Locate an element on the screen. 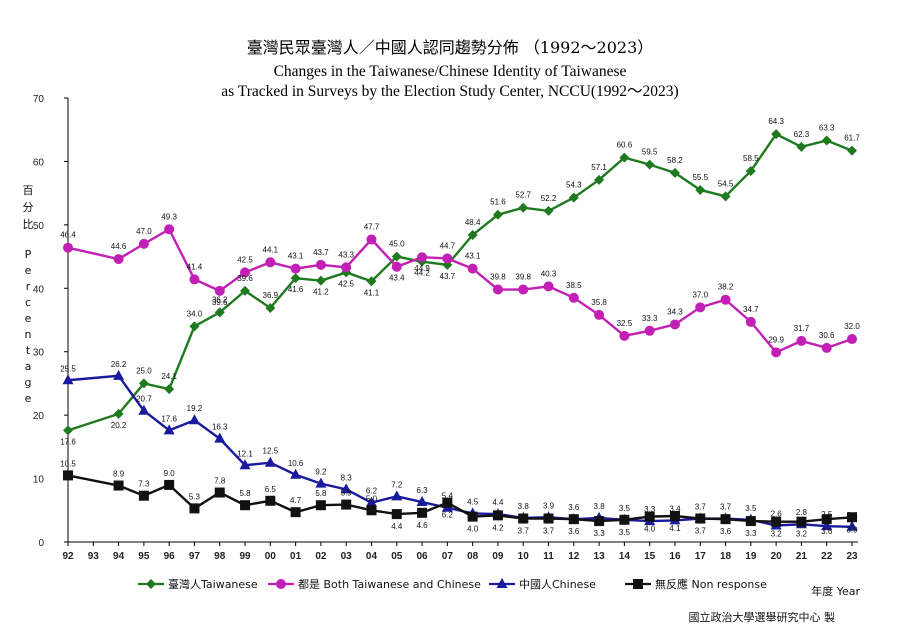 This screenshot has width=900, height=637. data-label-taiwanese: 43.7 is located at coordinates (448, 276).